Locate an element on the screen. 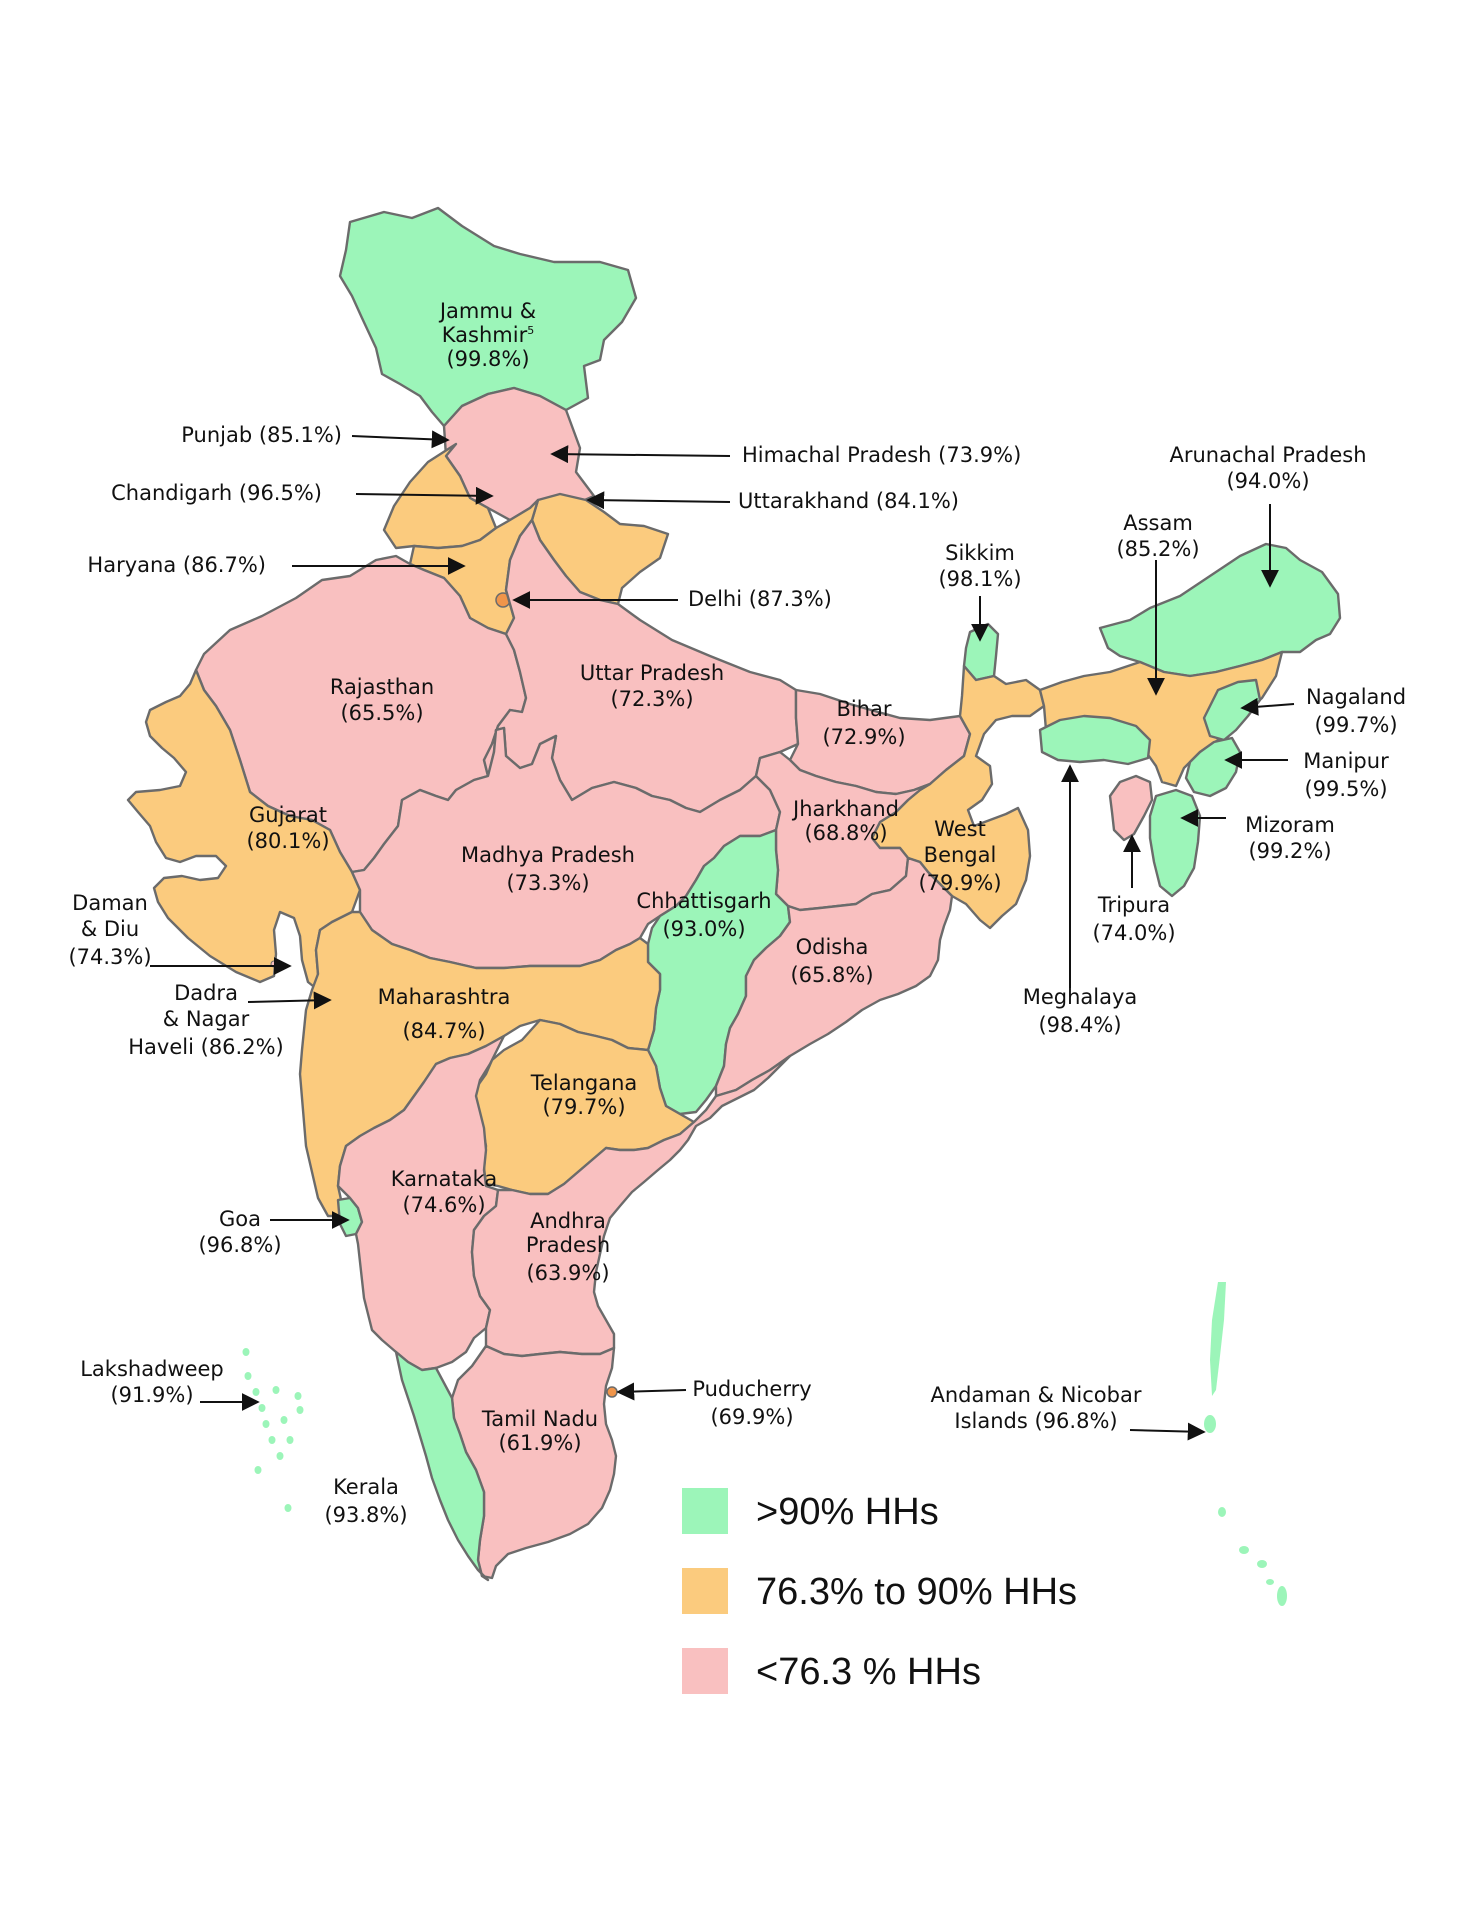 The image size is (1474, 1907). arrow-dadra is located at coordinates (289, 1000).